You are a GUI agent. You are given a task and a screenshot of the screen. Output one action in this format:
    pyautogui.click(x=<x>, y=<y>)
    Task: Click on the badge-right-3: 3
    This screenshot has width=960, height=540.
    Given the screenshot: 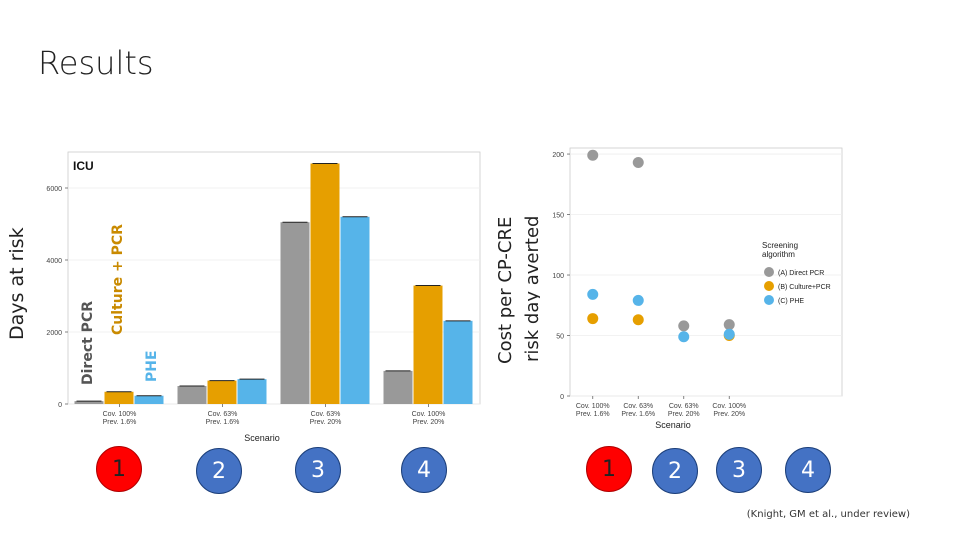 What is the action you would take?
    pyautogui.click(x=739, y=470)
    